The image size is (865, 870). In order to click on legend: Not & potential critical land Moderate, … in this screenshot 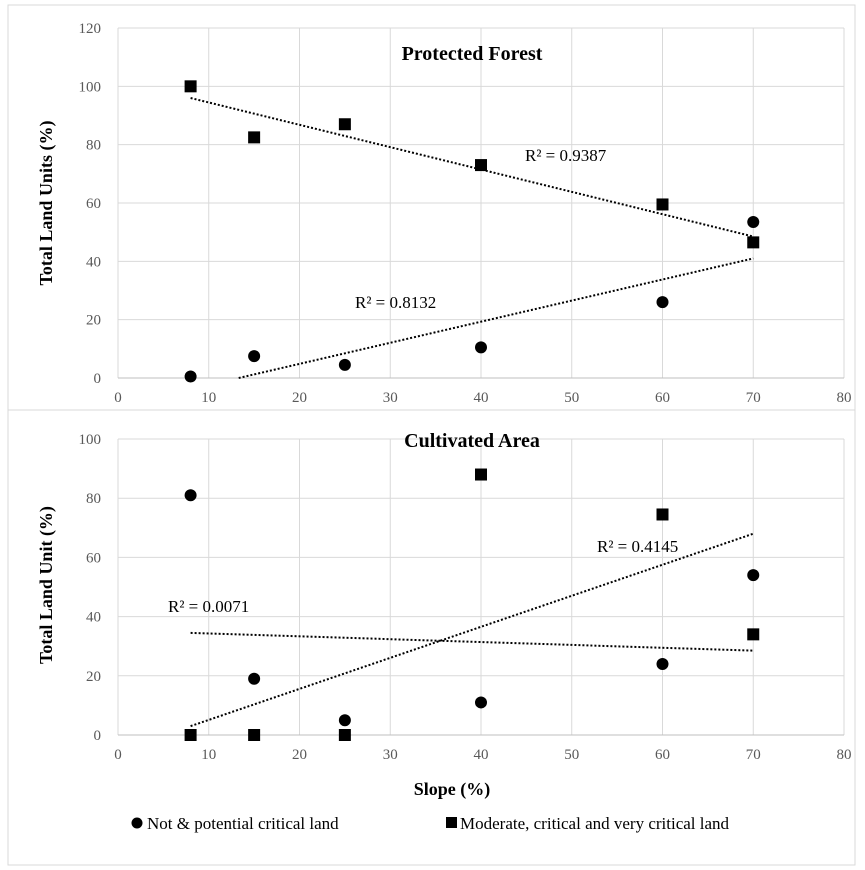, I will do `click(430, 823)`.